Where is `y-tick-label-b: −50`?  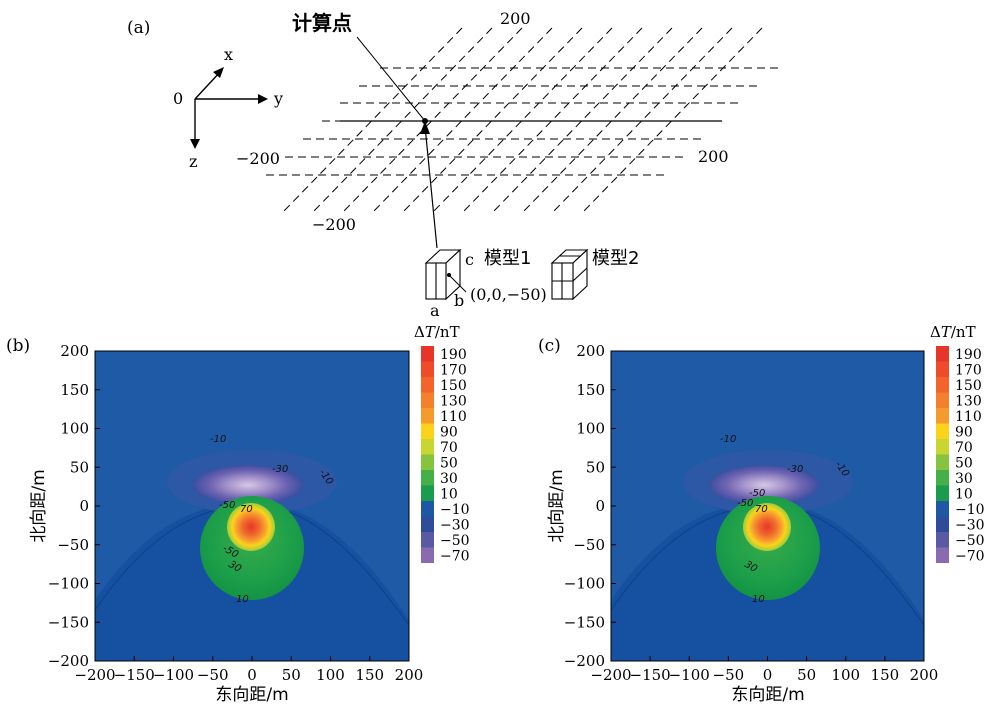
y-tick-label-b: −50 is located at coordinates (73, 545).